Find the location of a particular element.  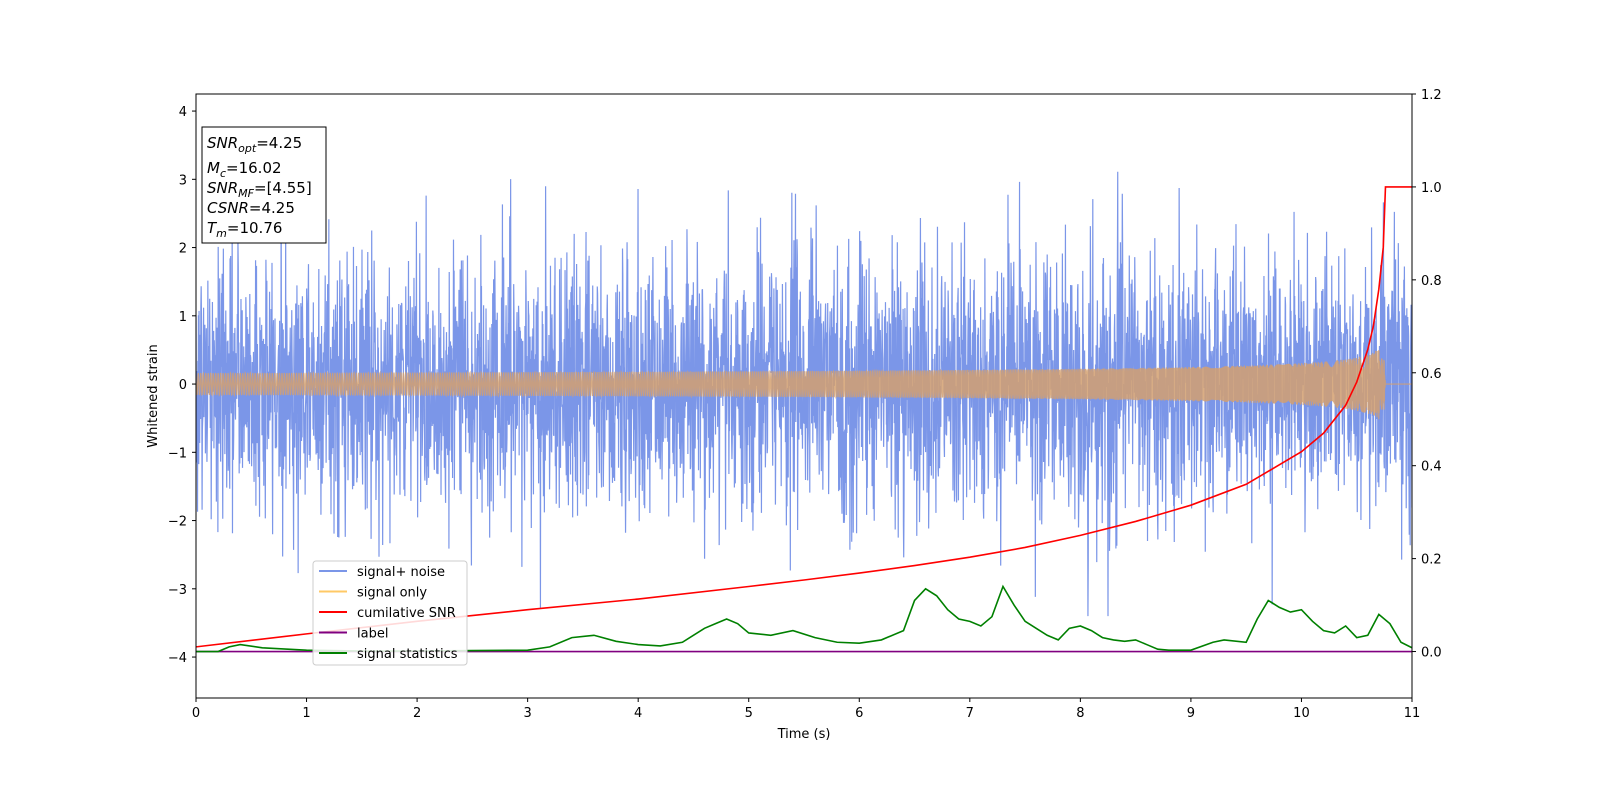

y-axis-left: 4 3 2 1 0 −1 −2 −3 −4 is located at coordinates (182, 385).